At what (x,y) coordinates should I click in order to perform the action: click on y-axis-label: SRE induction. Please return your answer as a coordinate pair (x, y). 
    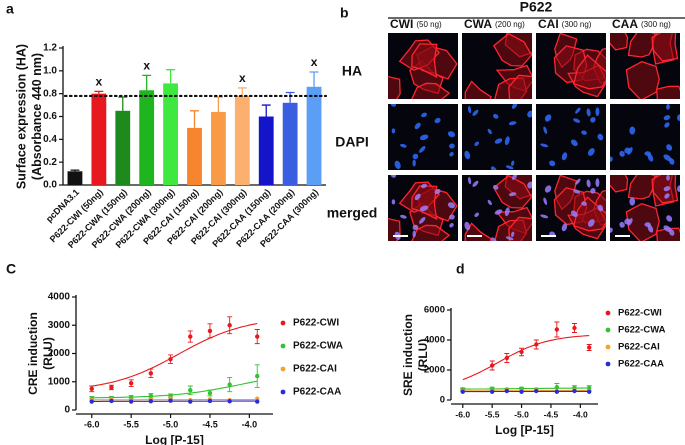
    Looking at the image, I should click on (408, 355).